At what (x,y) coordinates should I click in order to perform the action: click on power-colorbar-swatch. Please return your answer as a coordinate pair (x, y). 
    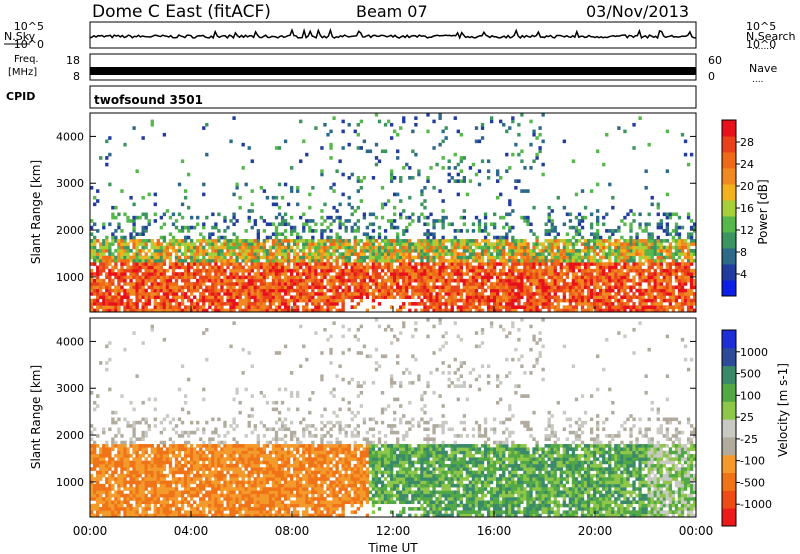
    Looking at the image, I should click on (729, 272).